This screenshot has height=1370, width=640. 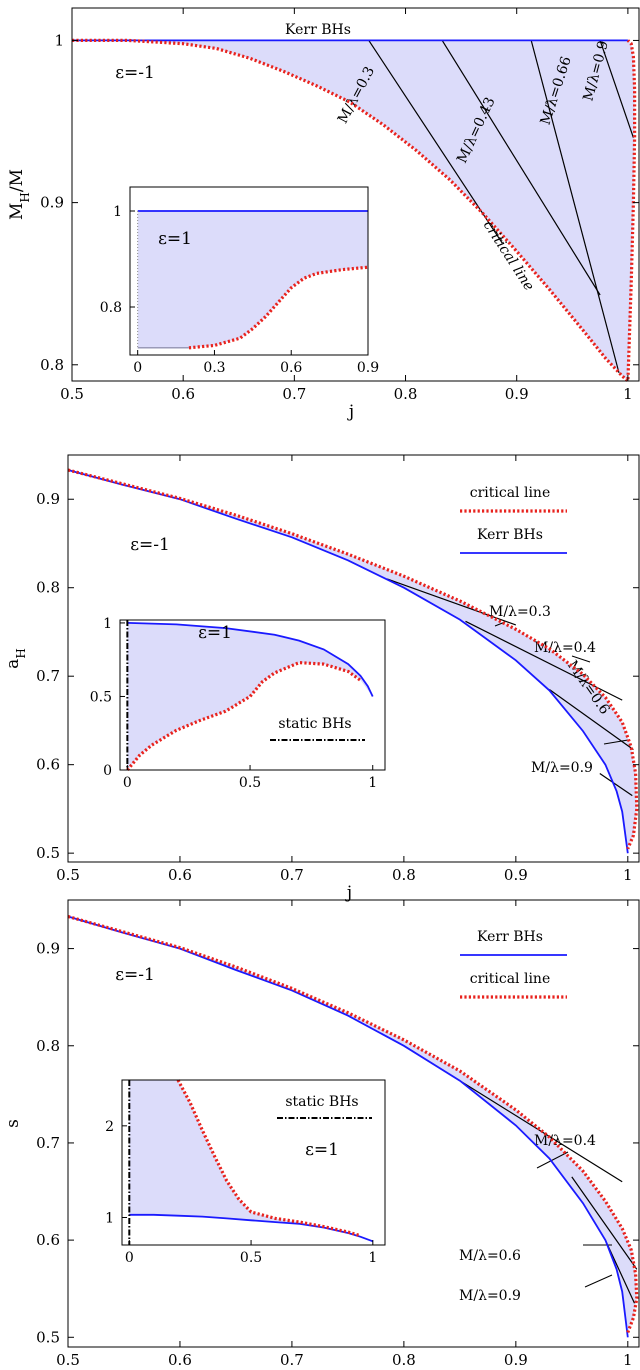 I want to click on inset-y-tick-label: 0.8, so click(x=111, y=308).